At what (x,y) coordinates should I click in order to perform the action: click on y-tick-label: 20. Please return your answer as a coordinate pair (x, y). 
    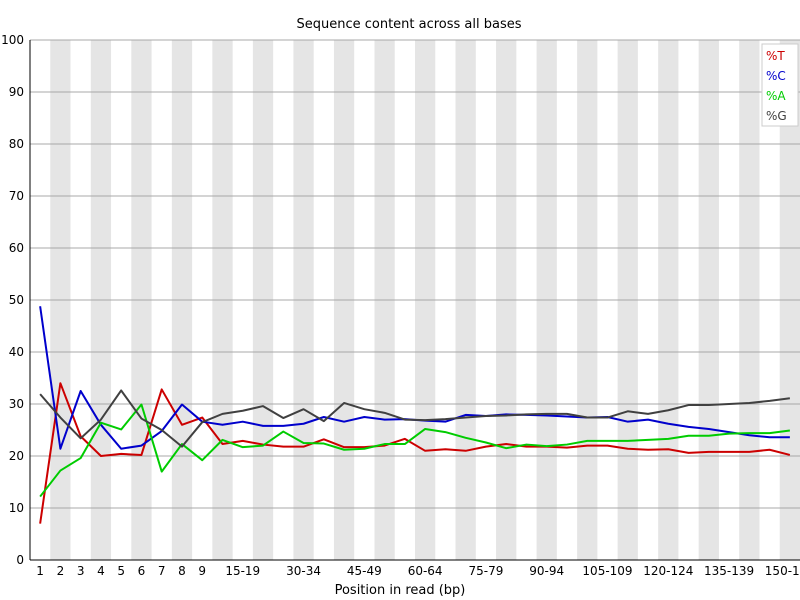
    Looking at the image, I should click on (16, 456).